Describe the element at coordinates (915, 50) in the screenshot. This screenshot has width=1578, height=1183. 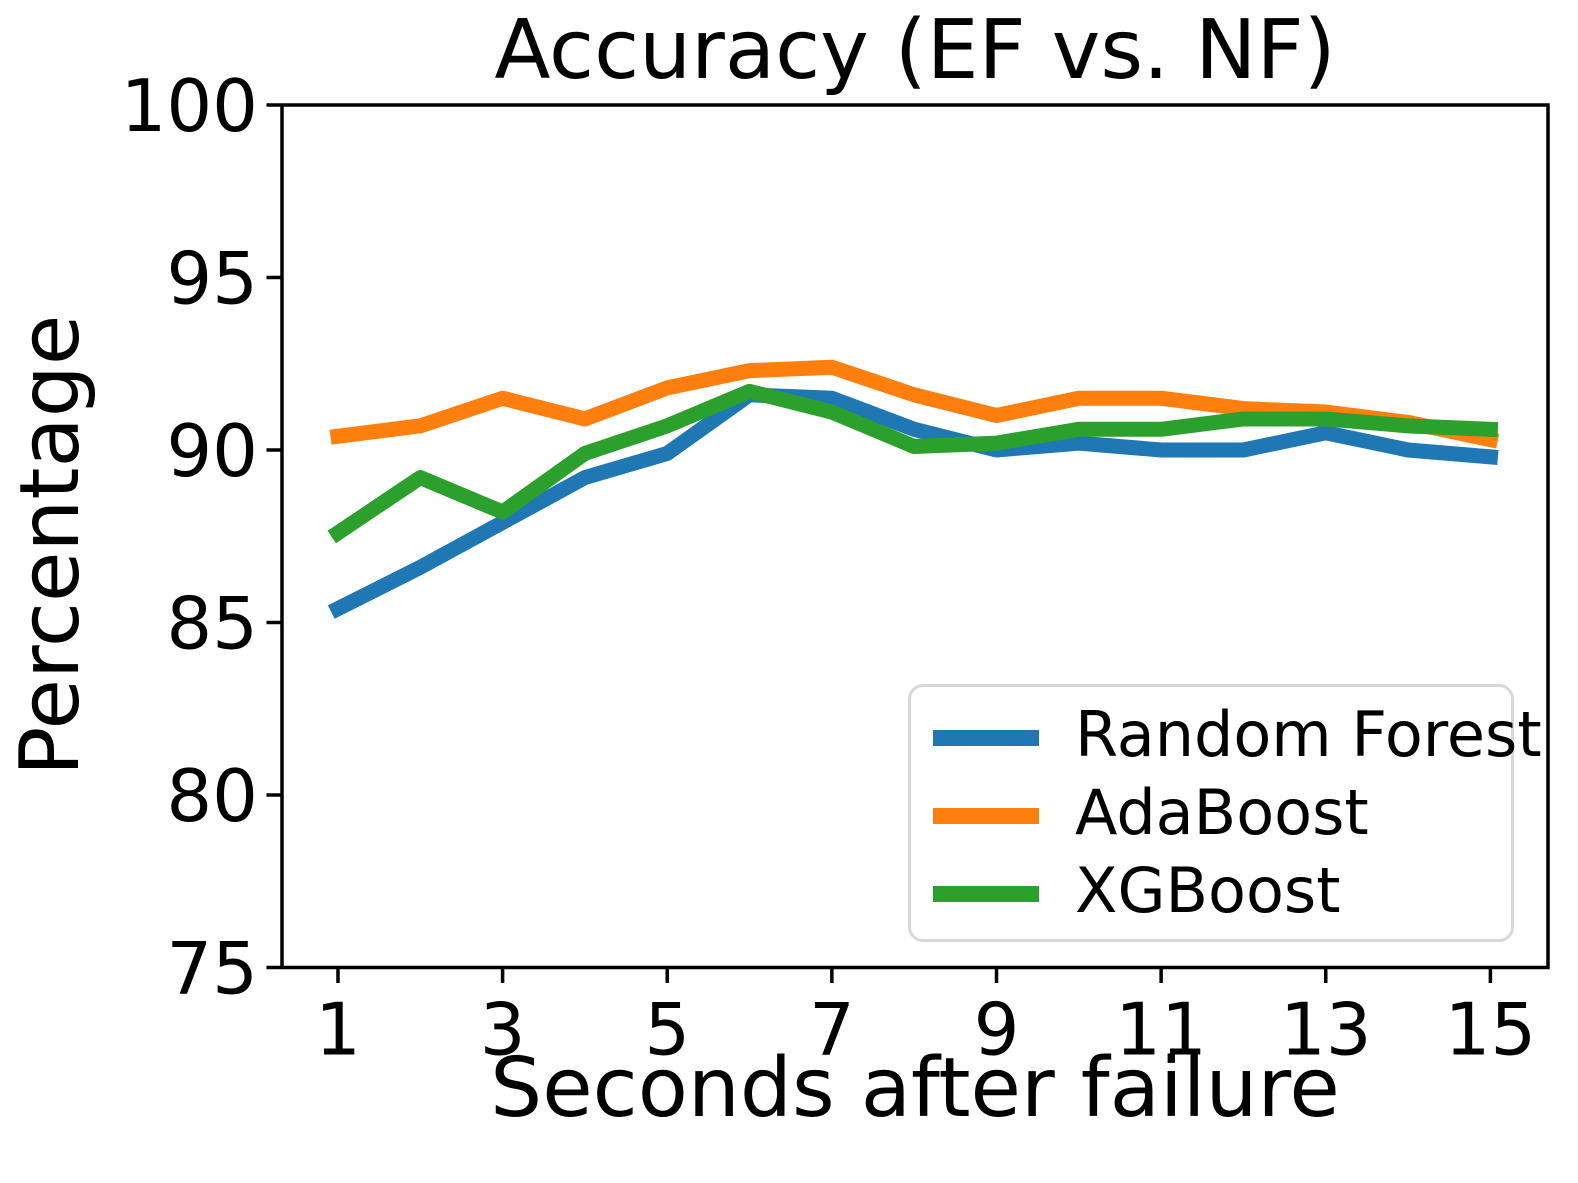
I see `chart-title: Accuracy (EF vs. NF)` at that location.